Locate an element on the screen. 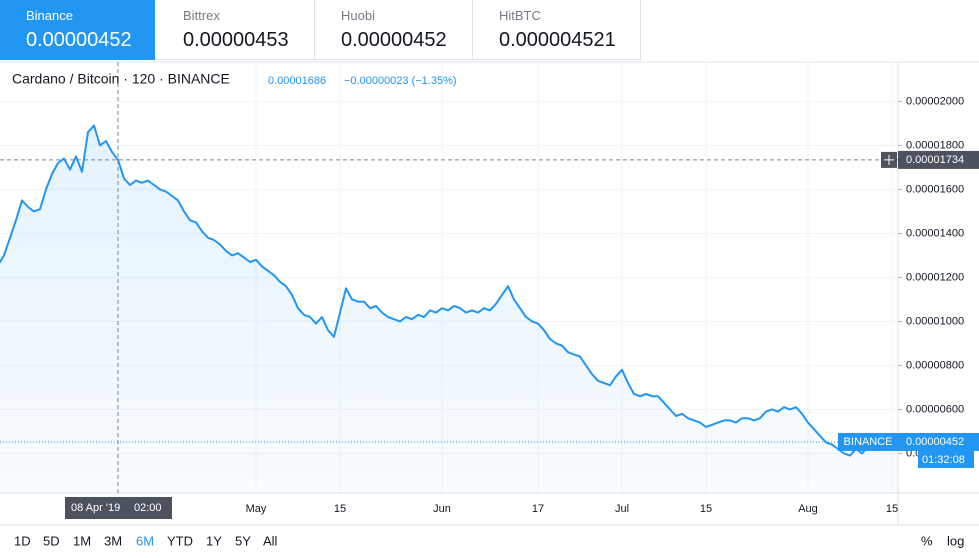 Image resolution: width=979 pixels, height=558 pixels. crosshair-date: 08 Apr '19 is located at coordinates (95, 508).